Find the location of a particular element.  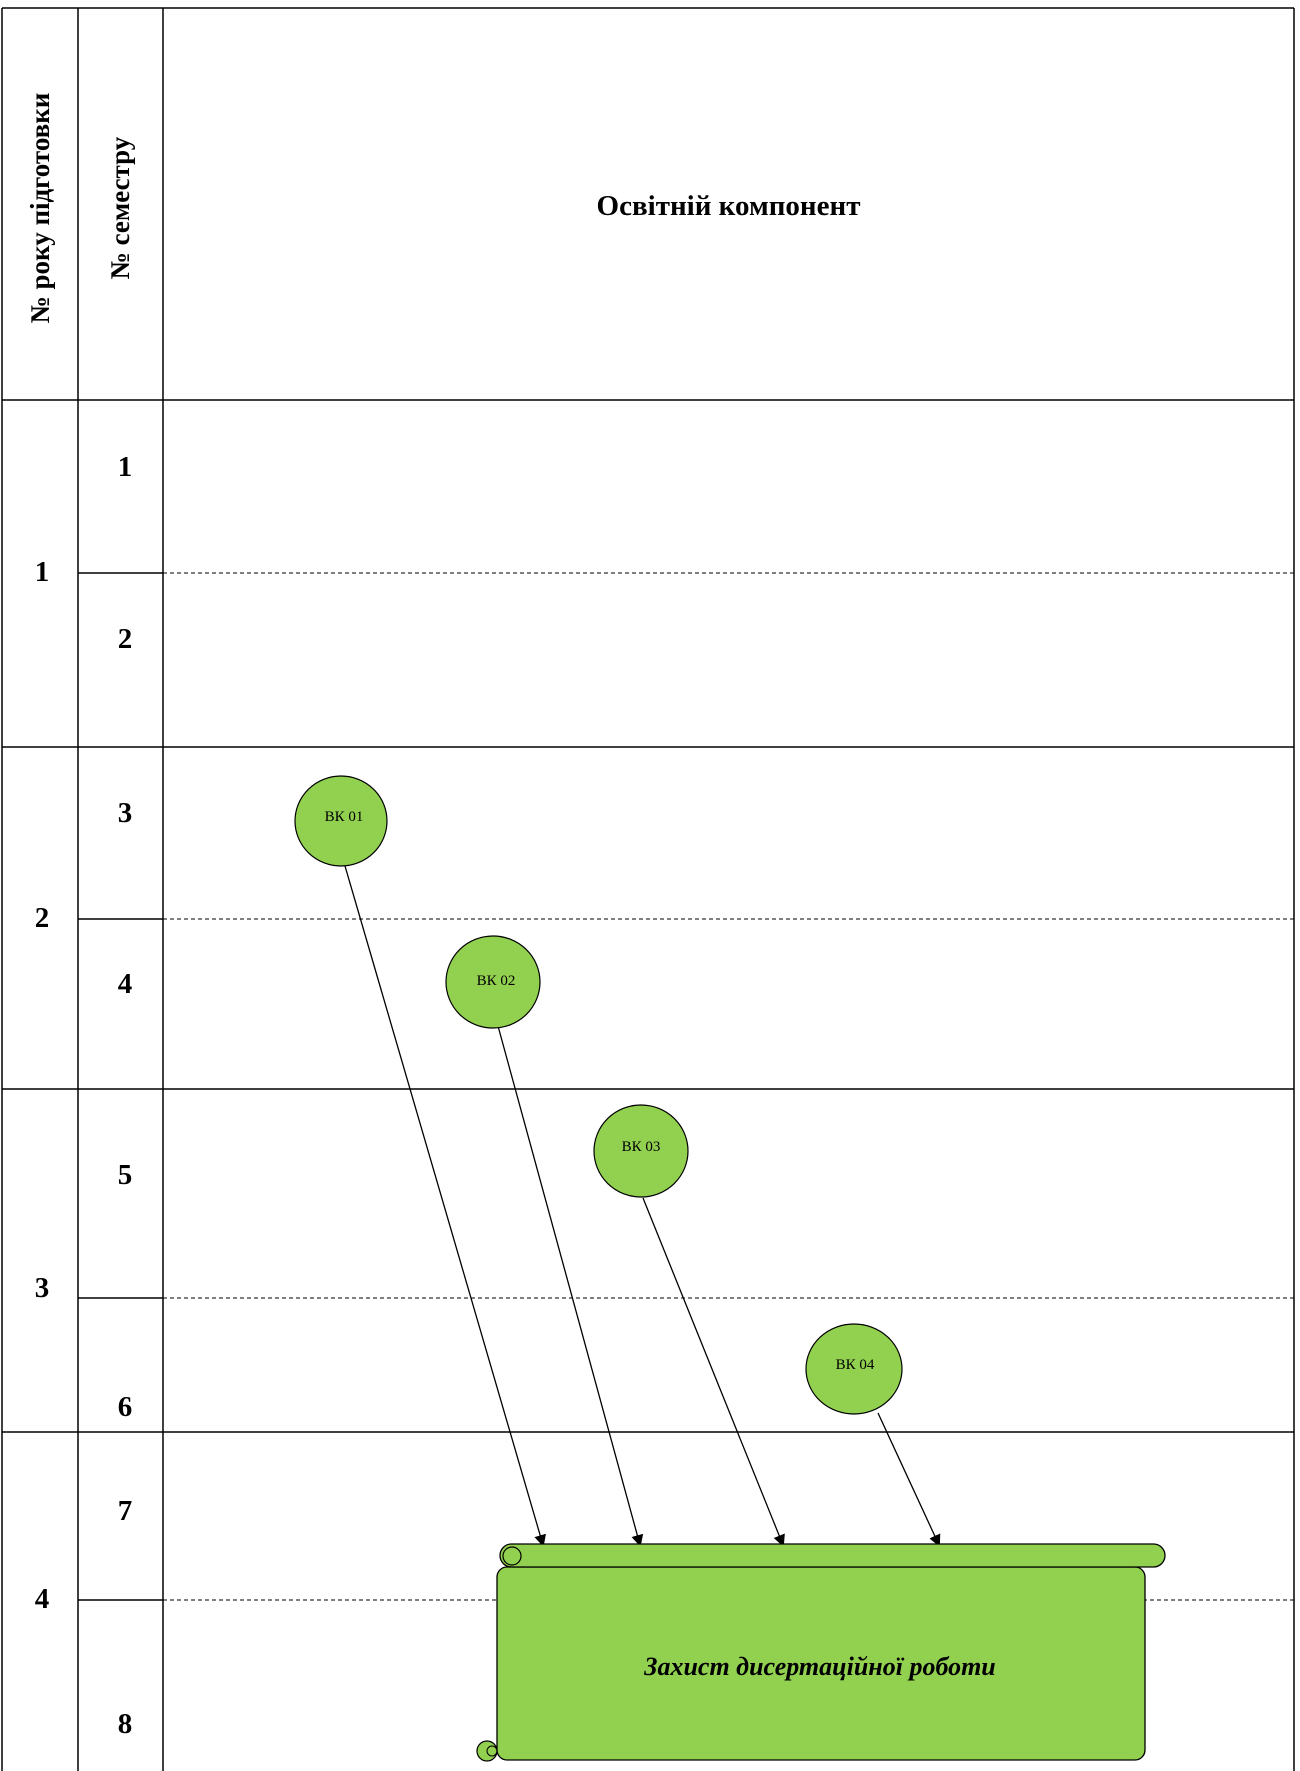

year-number: 3 is located at coordinates (42, 1288).